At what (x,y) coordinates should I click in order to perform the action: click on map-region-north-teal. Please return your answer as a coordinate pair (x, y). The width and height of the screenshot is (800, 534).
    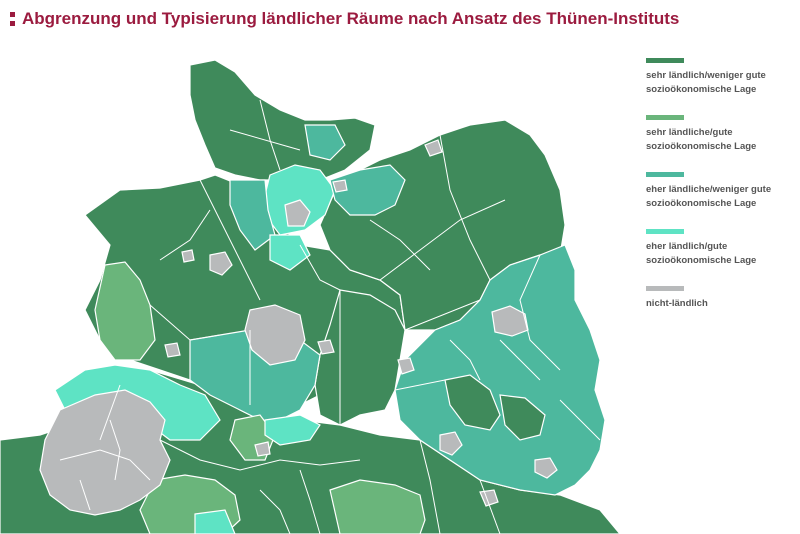
    Looking at the image, I should click on (252, 215).